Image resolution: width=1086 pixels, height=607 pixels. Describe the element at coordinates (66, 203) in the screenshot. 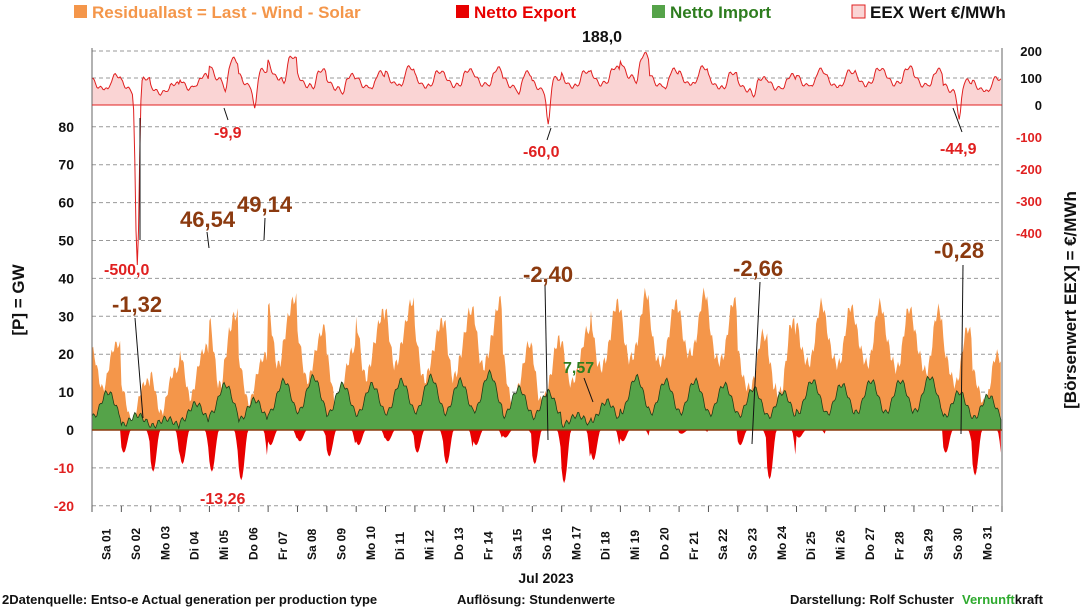

I see `left-tick-label: 60` at that location.